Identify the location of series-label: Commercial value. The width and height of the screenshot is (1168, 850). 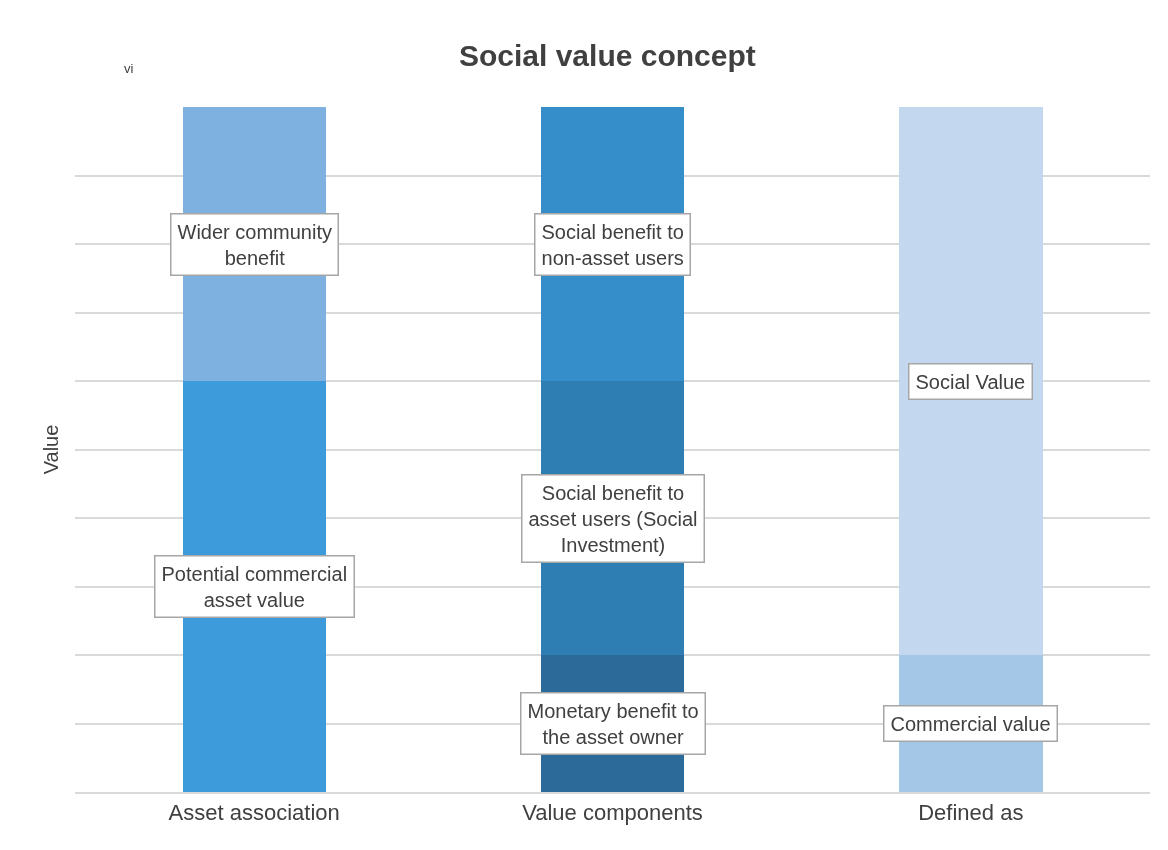
(970, 723).